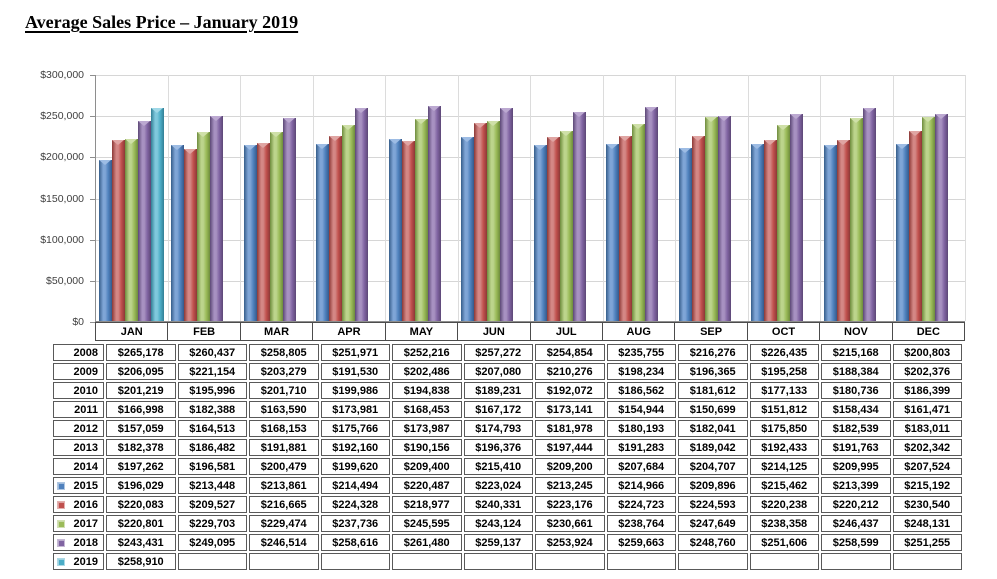  I want to click on value-cell-2009-may: $202,486, so click(427, 371).